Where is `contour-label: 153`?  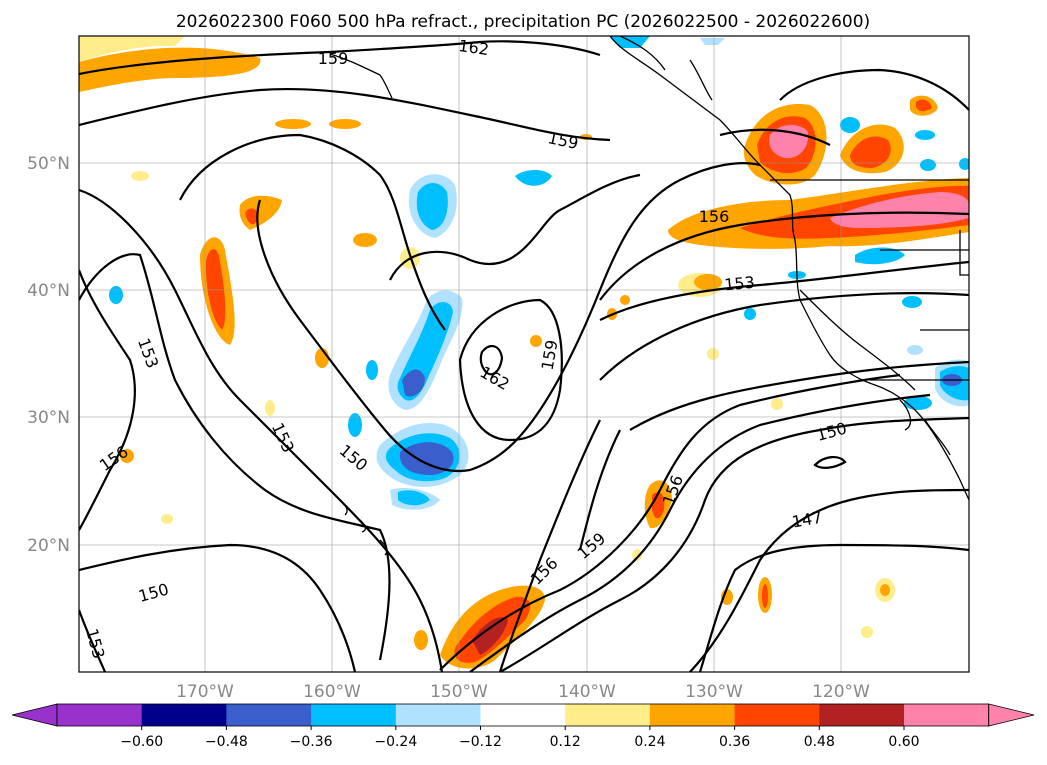 contour-label: 153 is located at coordinates (739, 284).